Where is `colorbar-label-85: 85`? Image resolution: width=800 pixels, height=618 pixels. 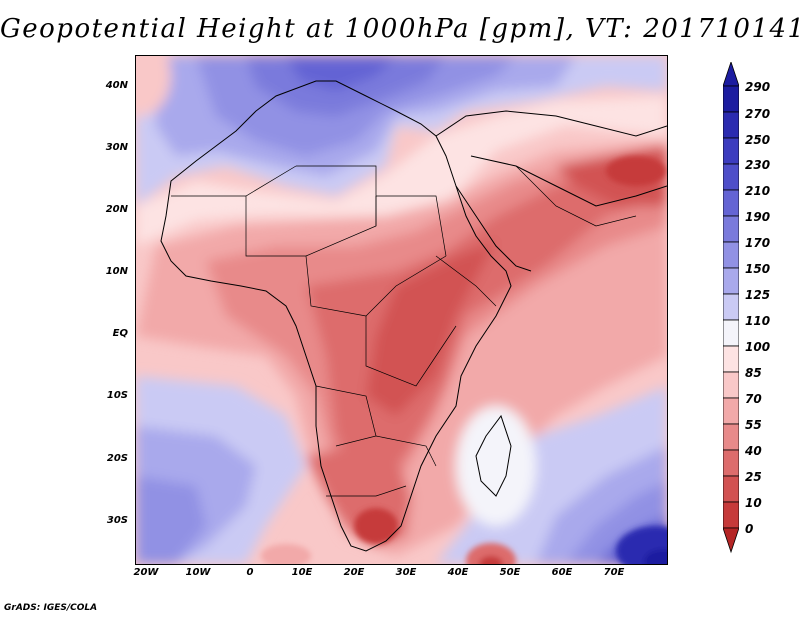 colorbar-label-85: 85 is located at coordinates (753, 373).